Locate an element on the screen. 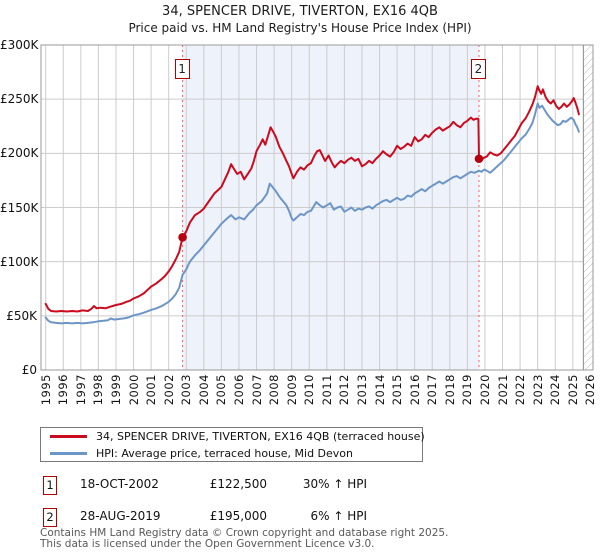 The height and width of the screenshot is (560, 600). x-axis-label: 2023 is located at coordinates (537, 390).